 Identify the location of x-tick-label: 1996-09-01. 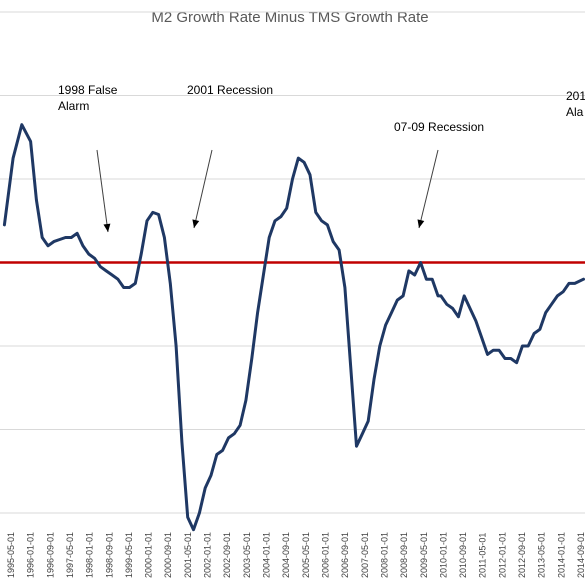
(50, 555).